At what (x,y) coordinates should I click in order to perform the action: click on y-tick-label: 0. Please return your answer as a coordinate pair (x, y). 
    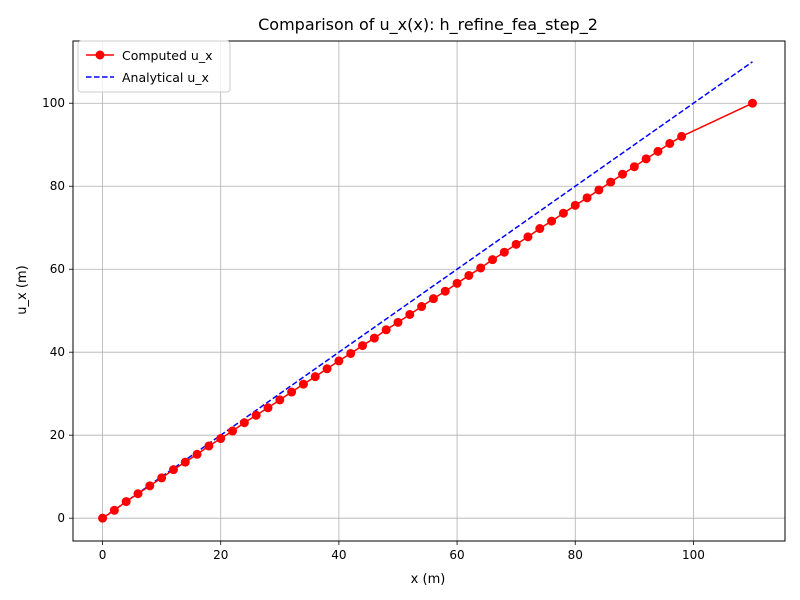
    Looking at the image, I should click on (61, 518).